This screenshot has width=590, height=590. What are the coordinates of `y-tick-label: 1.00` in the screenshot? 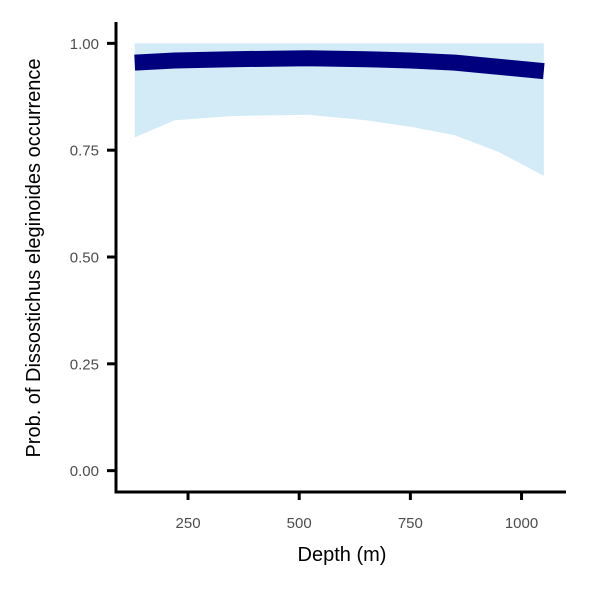 It's located at (84, 44).